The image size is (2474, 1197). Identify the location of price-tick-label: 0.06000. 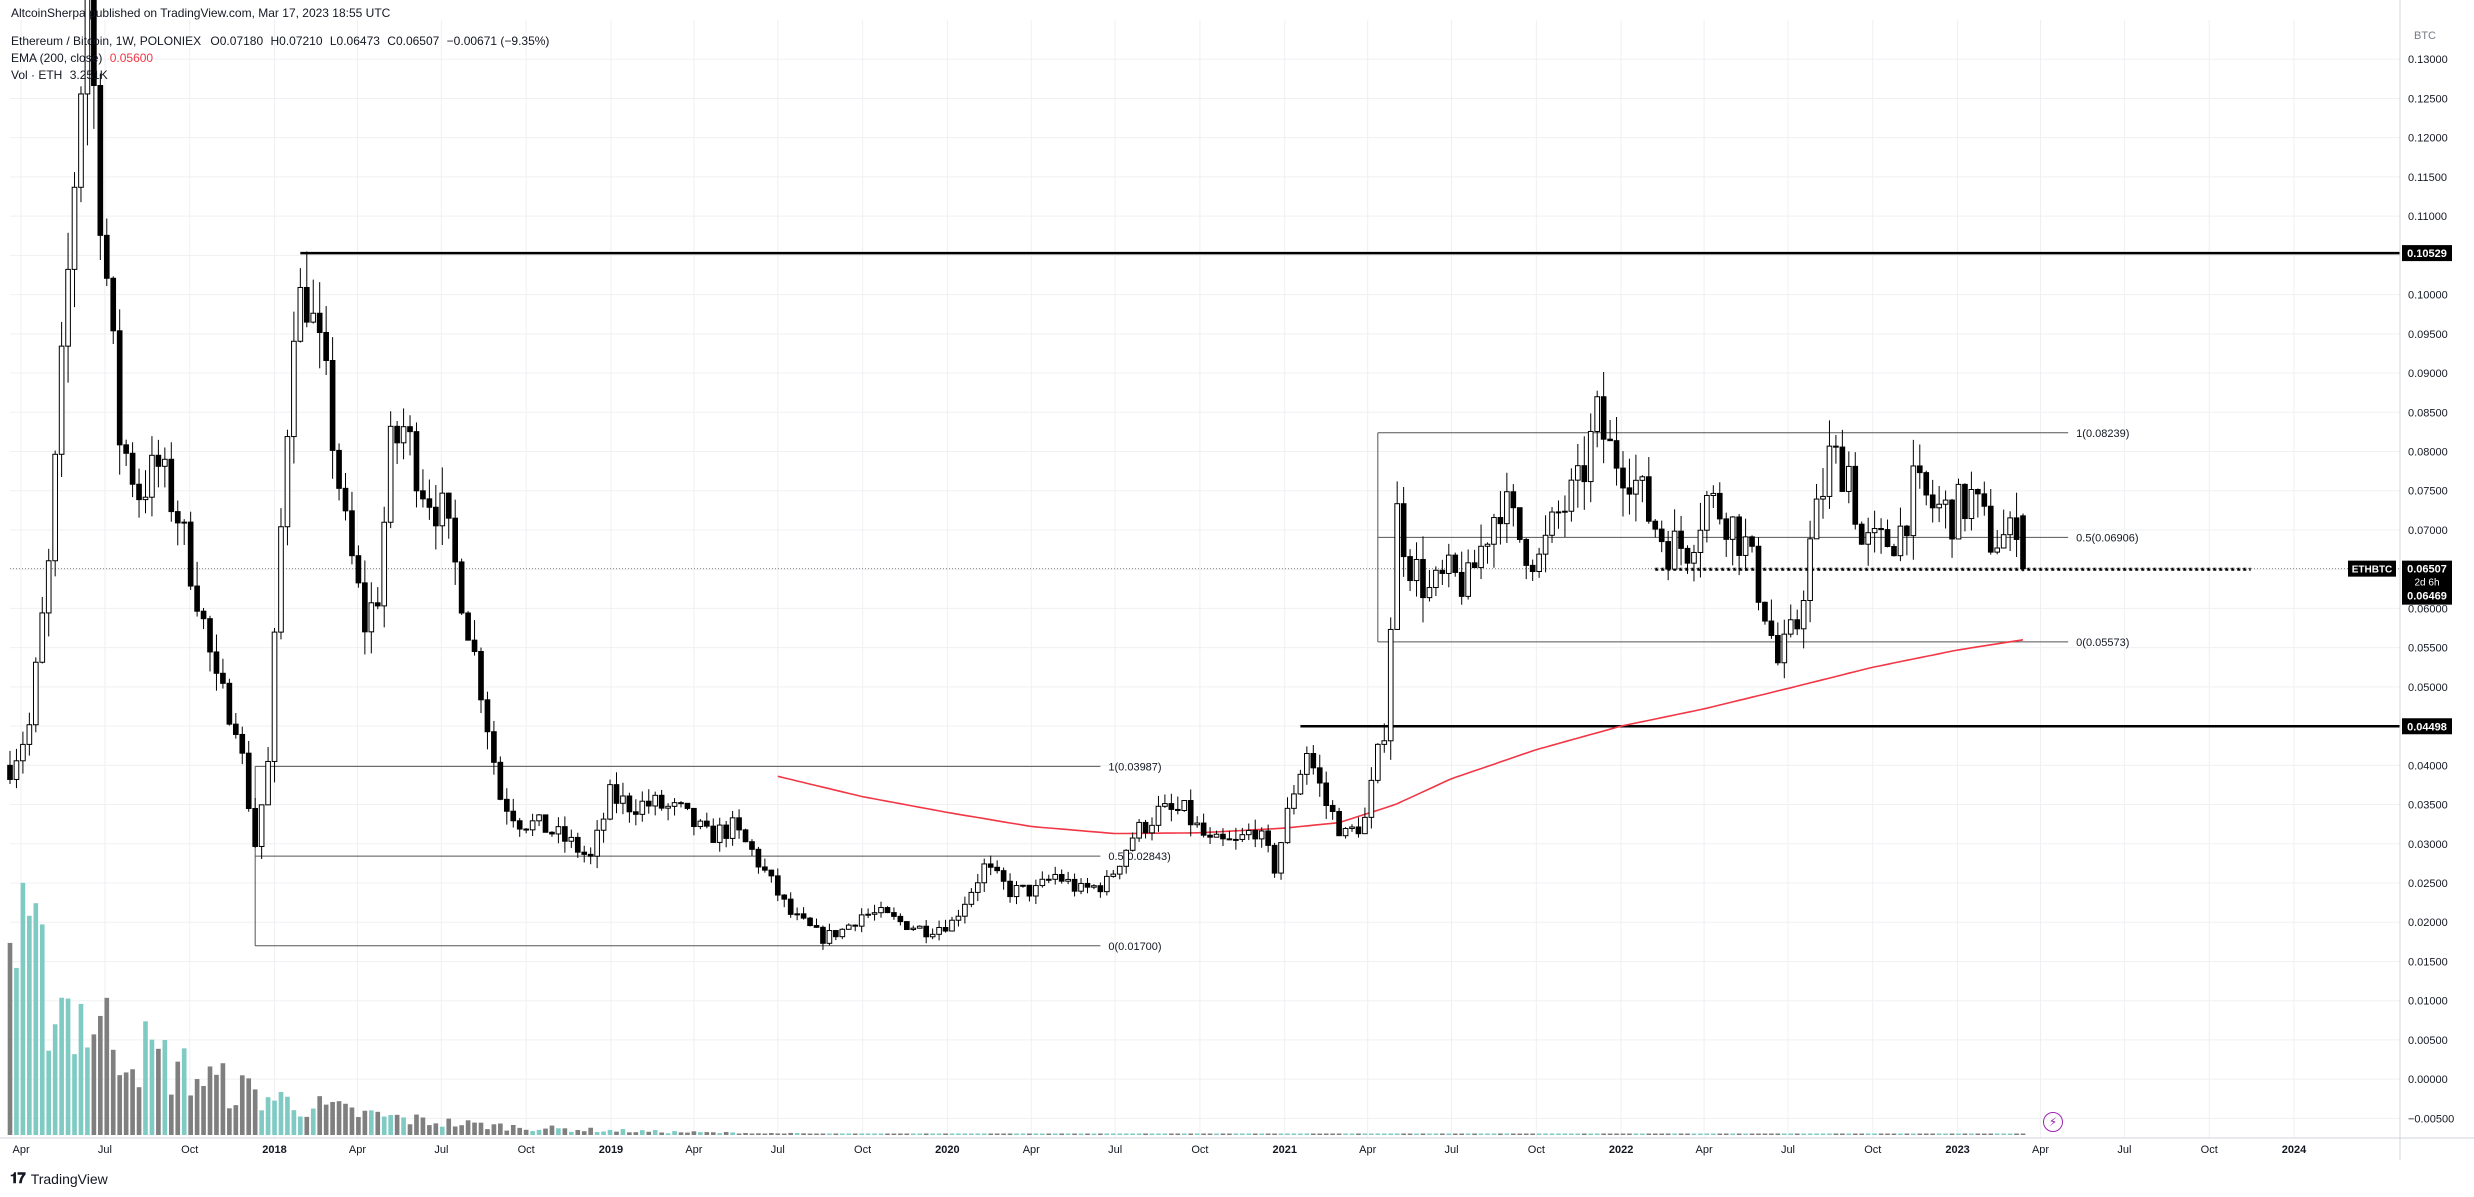
(2428, 609).